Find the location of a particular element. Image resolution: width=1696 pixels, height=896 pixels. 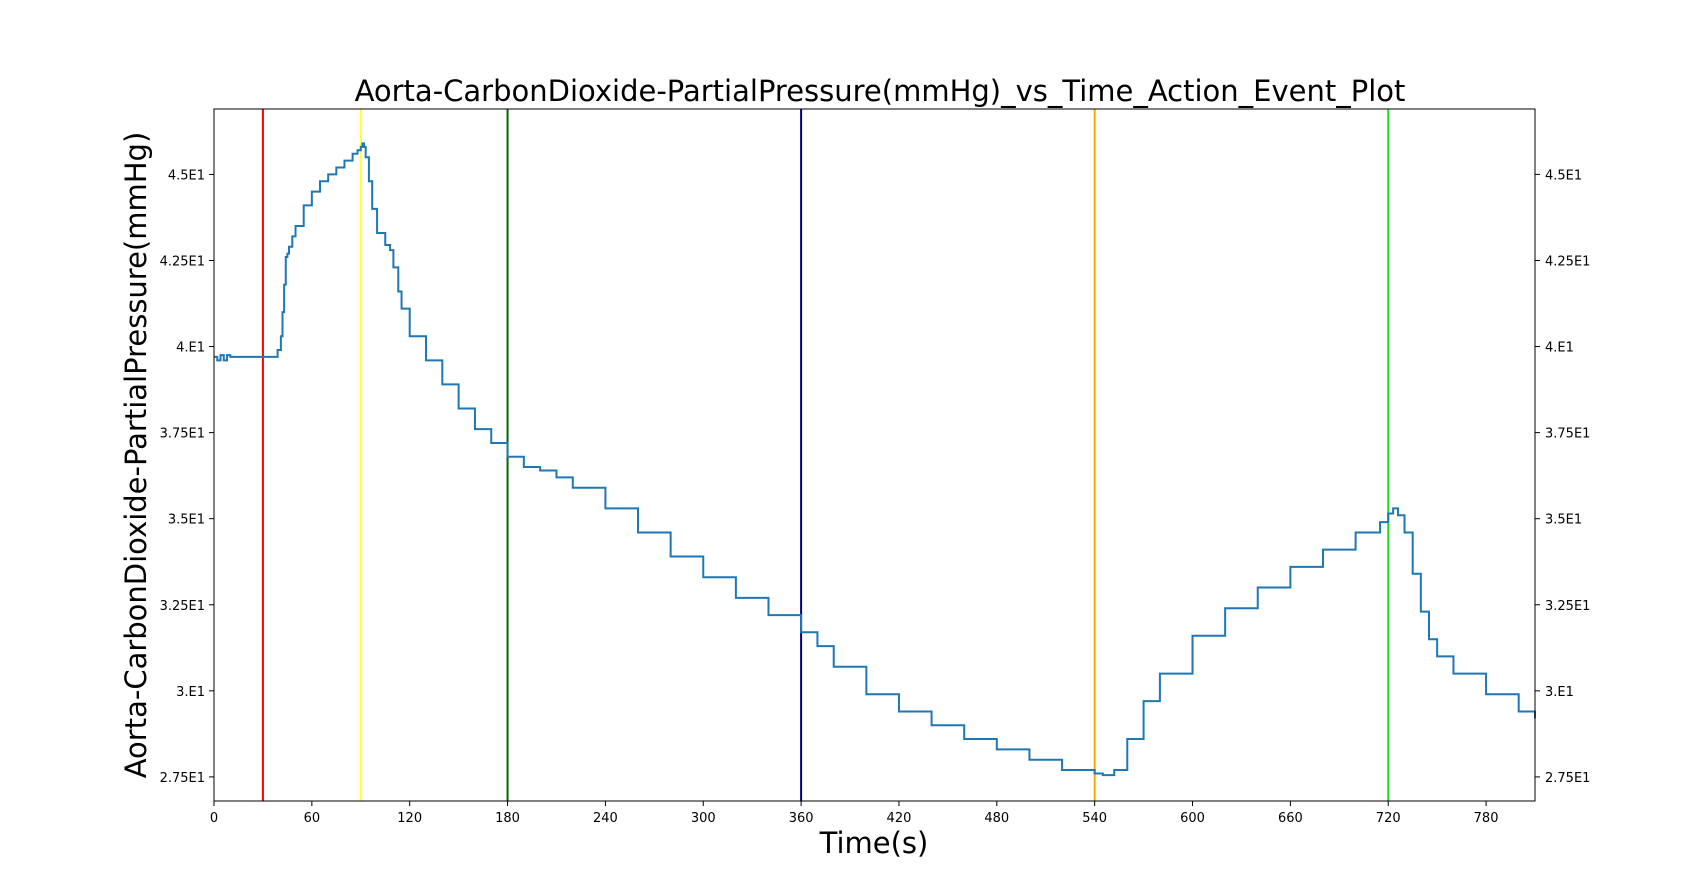

x-tick-label: 480 is located at coordinates (996, 818).